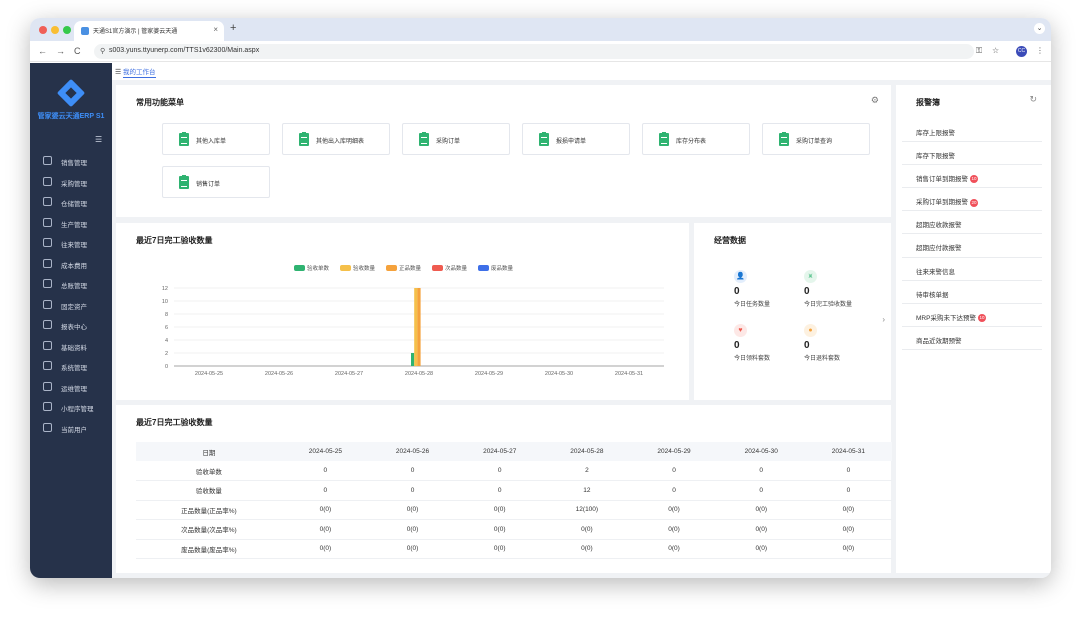  I want to click on x-tick-label: 2024-05-27, so click(349, 374).